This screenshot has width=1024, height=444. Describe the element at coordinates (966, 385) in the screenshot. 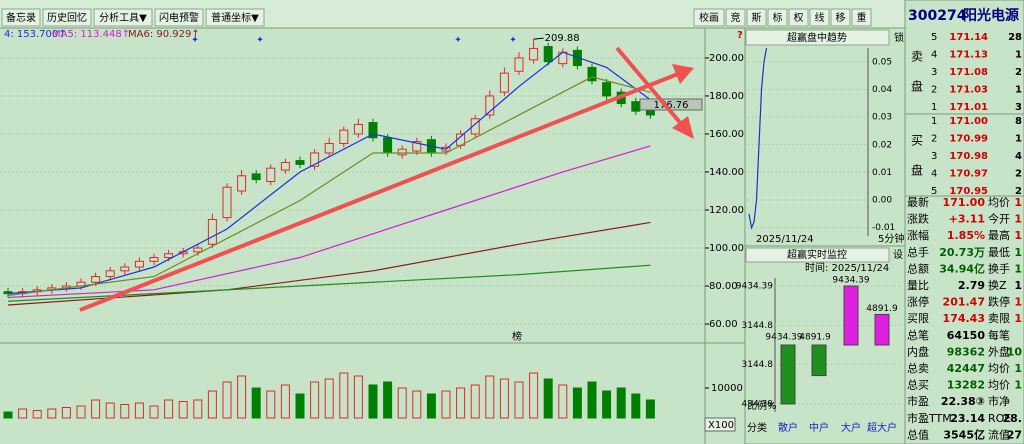

I see `stat-value: 13282` at that location.